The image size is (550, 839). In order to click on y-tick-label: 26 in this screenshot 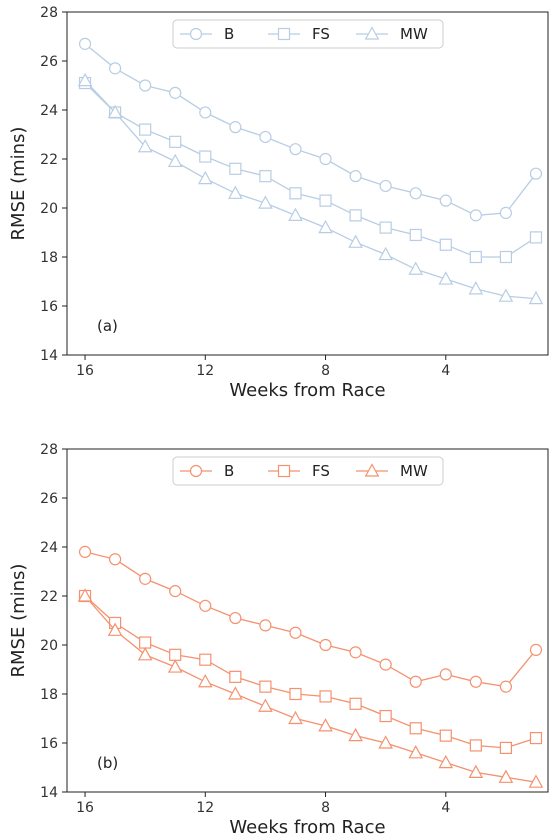, I will do `click(49, 62)`.